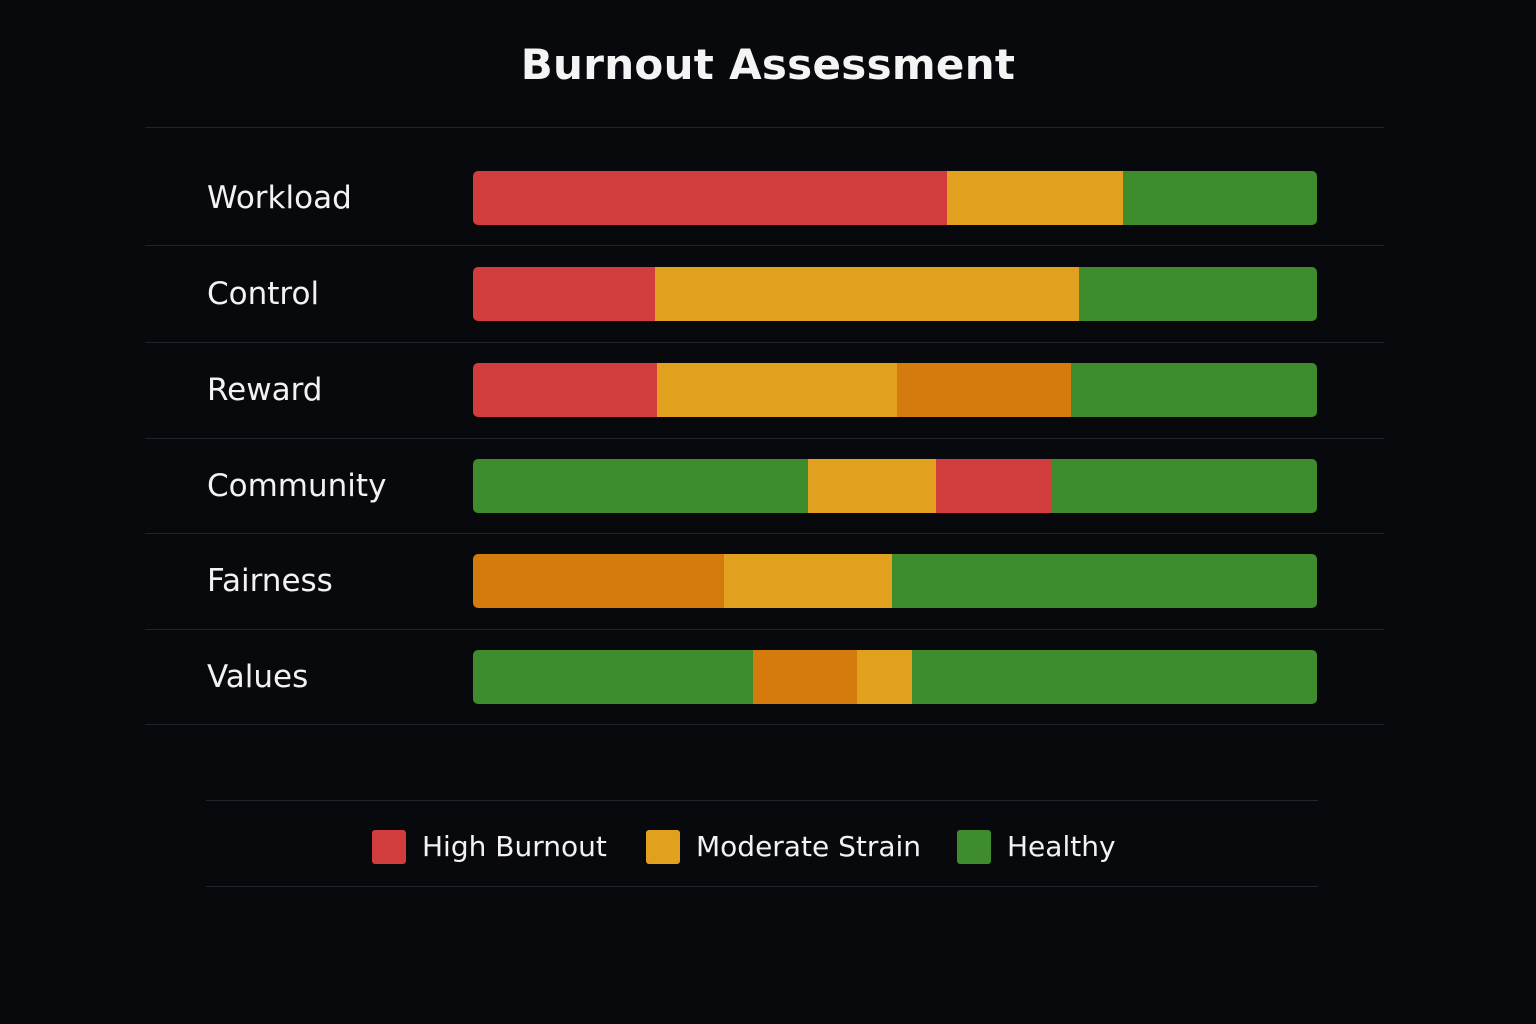 The image size is (1536, 1024). I want to click on legend-item-moderate-strain: Moderate Strain, so click(783, 847).